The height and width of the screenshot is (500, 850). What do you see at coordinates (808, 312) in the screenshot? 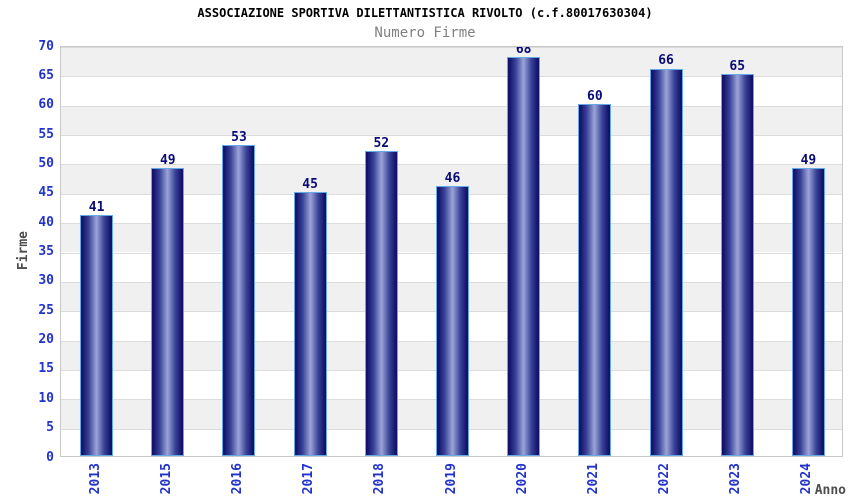
I see `bar-2024` at bounding box center [808, 312].